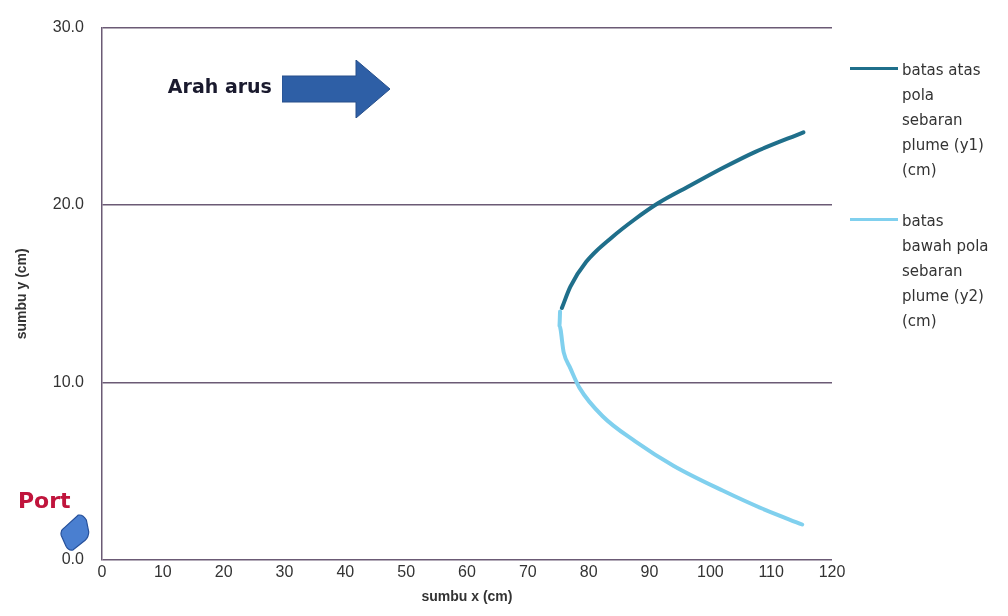  Describe the element at coordinates (467, 572) in the screenshot. I see `x-tick-label: 60` at that location.